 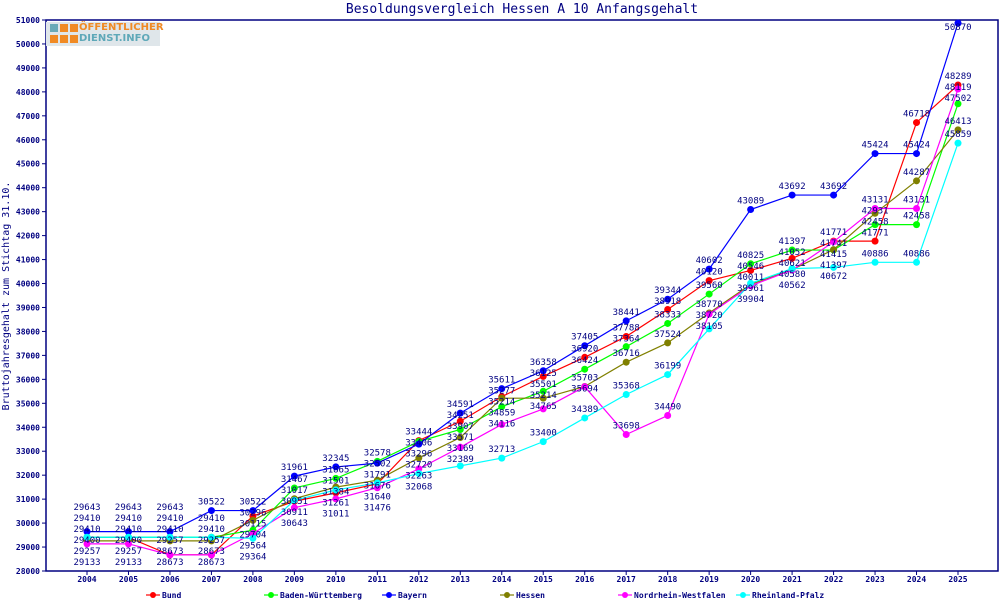 I want to click on data-label: 34859, so click(x=501, y=414).